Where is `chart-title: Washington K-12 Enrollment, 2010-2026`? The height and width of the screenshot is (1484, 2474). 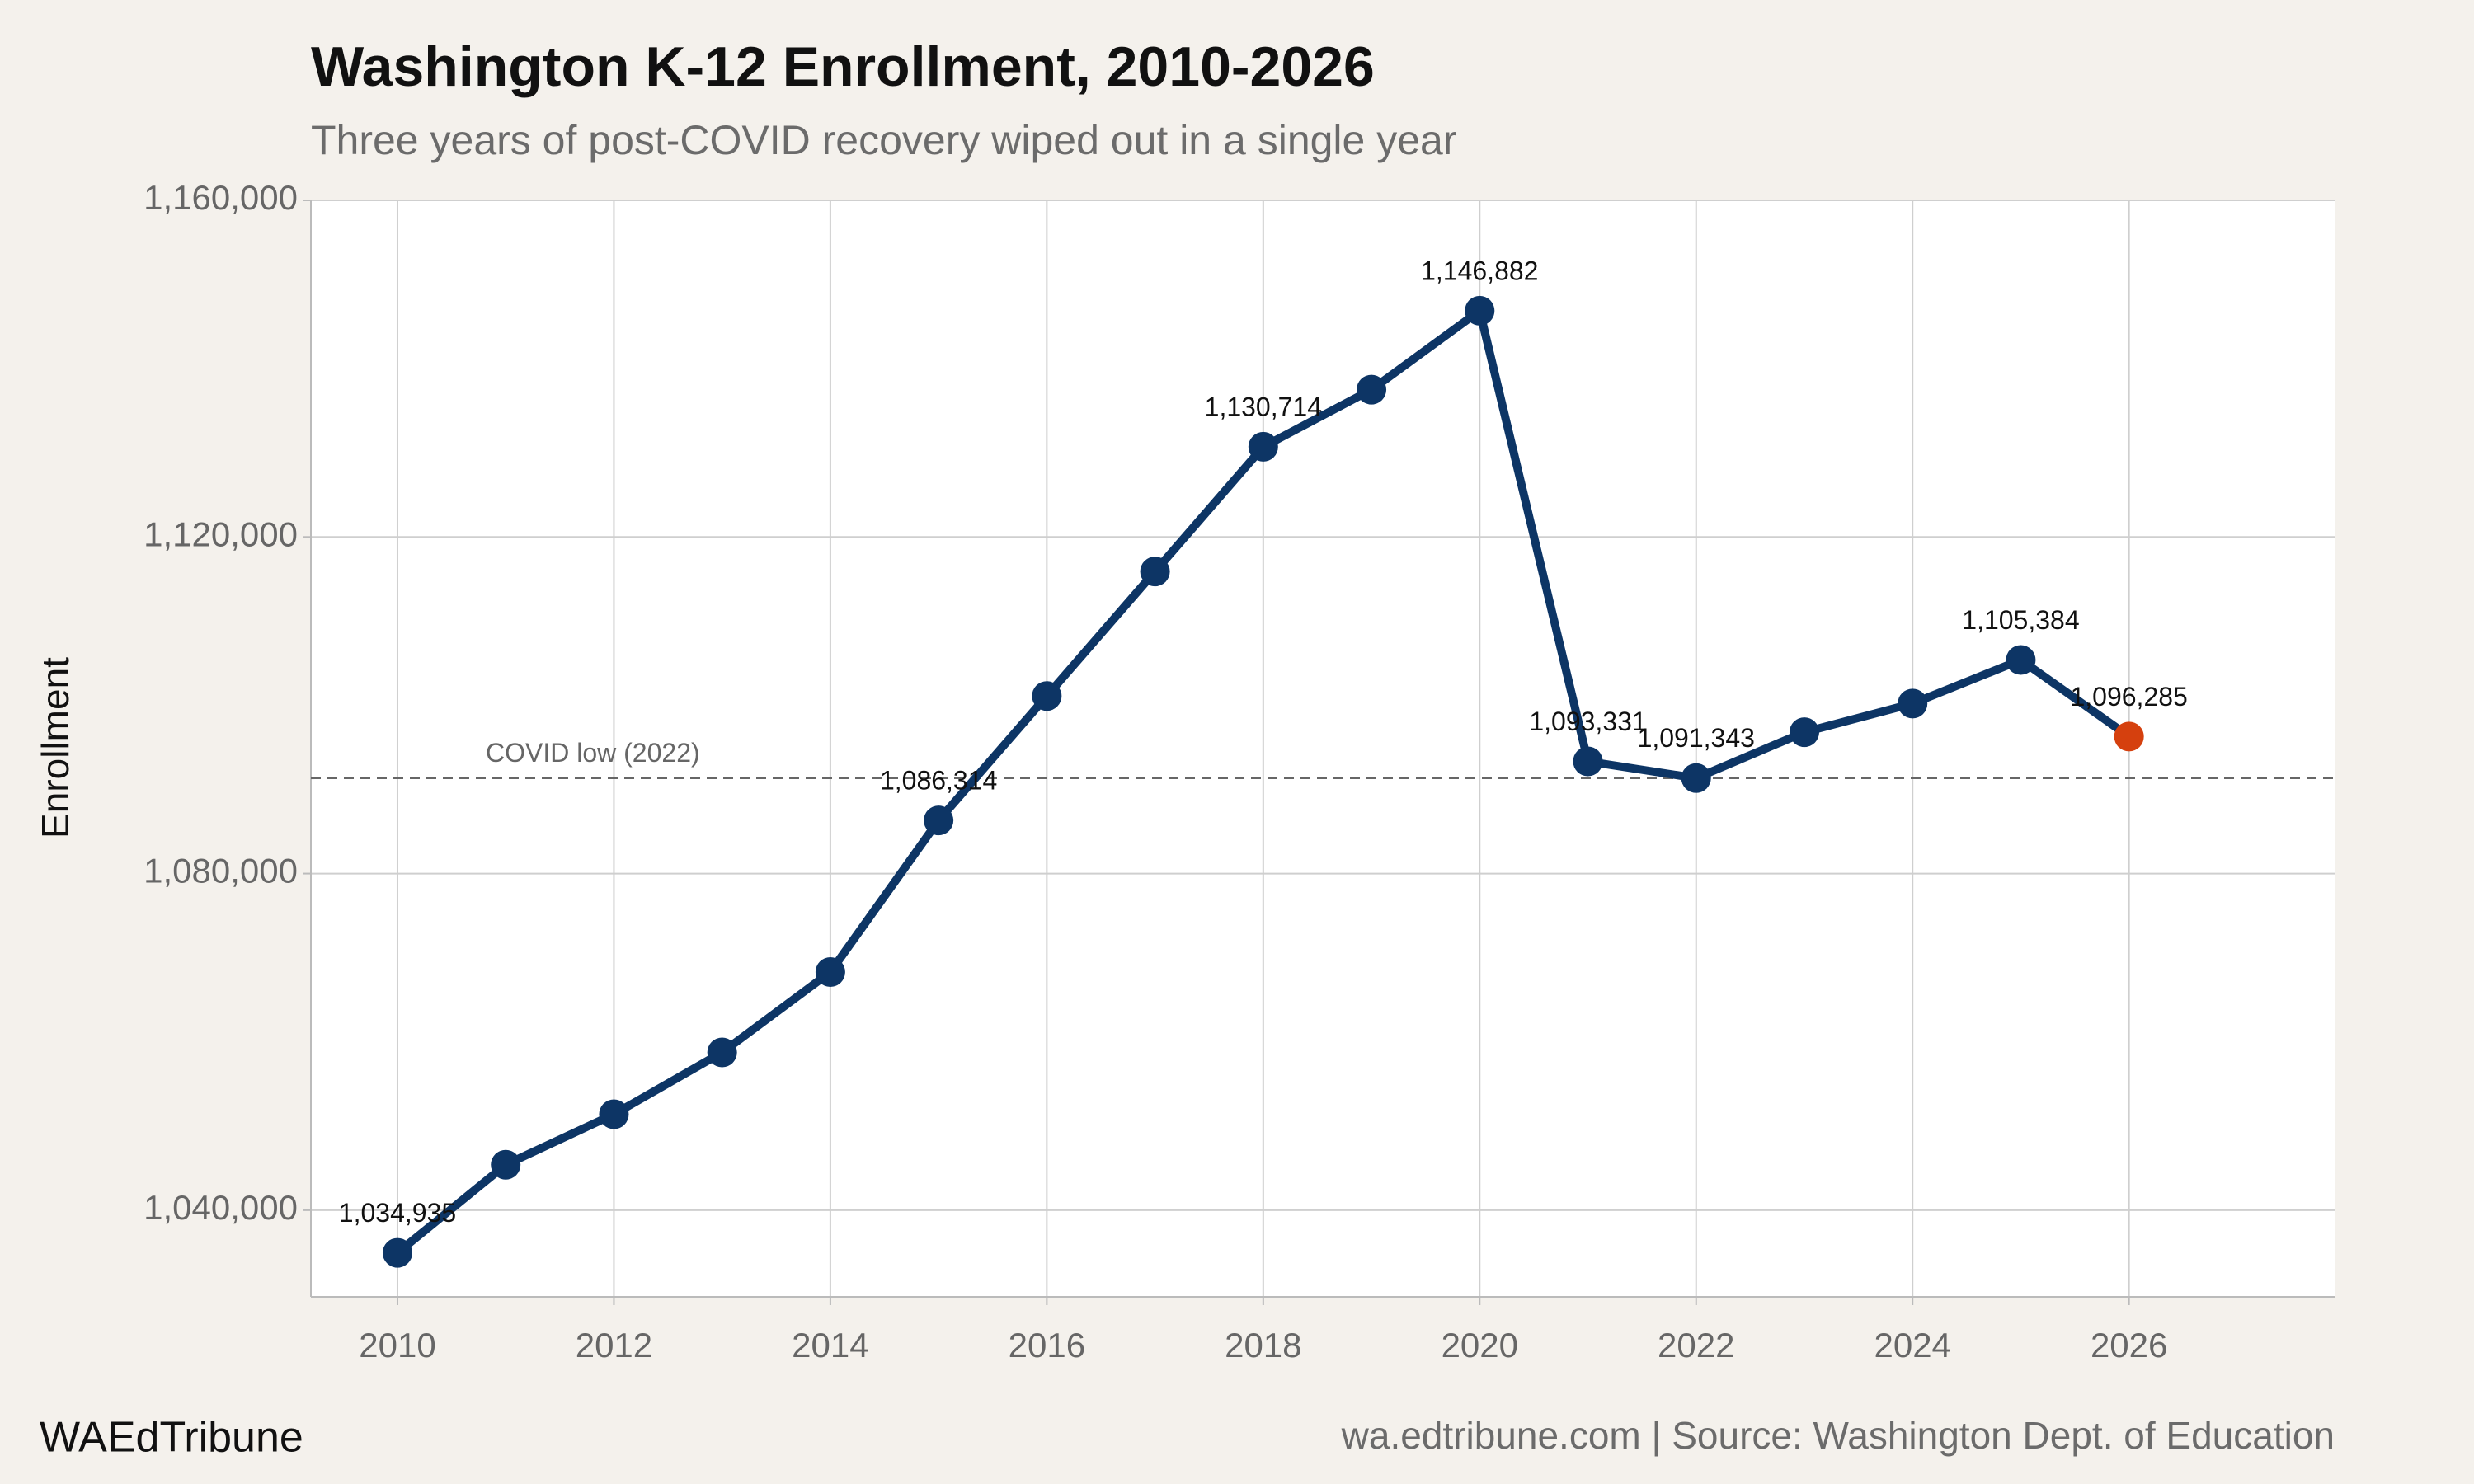 chart-title: Washington K-12 Enrollment, 2010-2026 is located at coordinates (843, 66).